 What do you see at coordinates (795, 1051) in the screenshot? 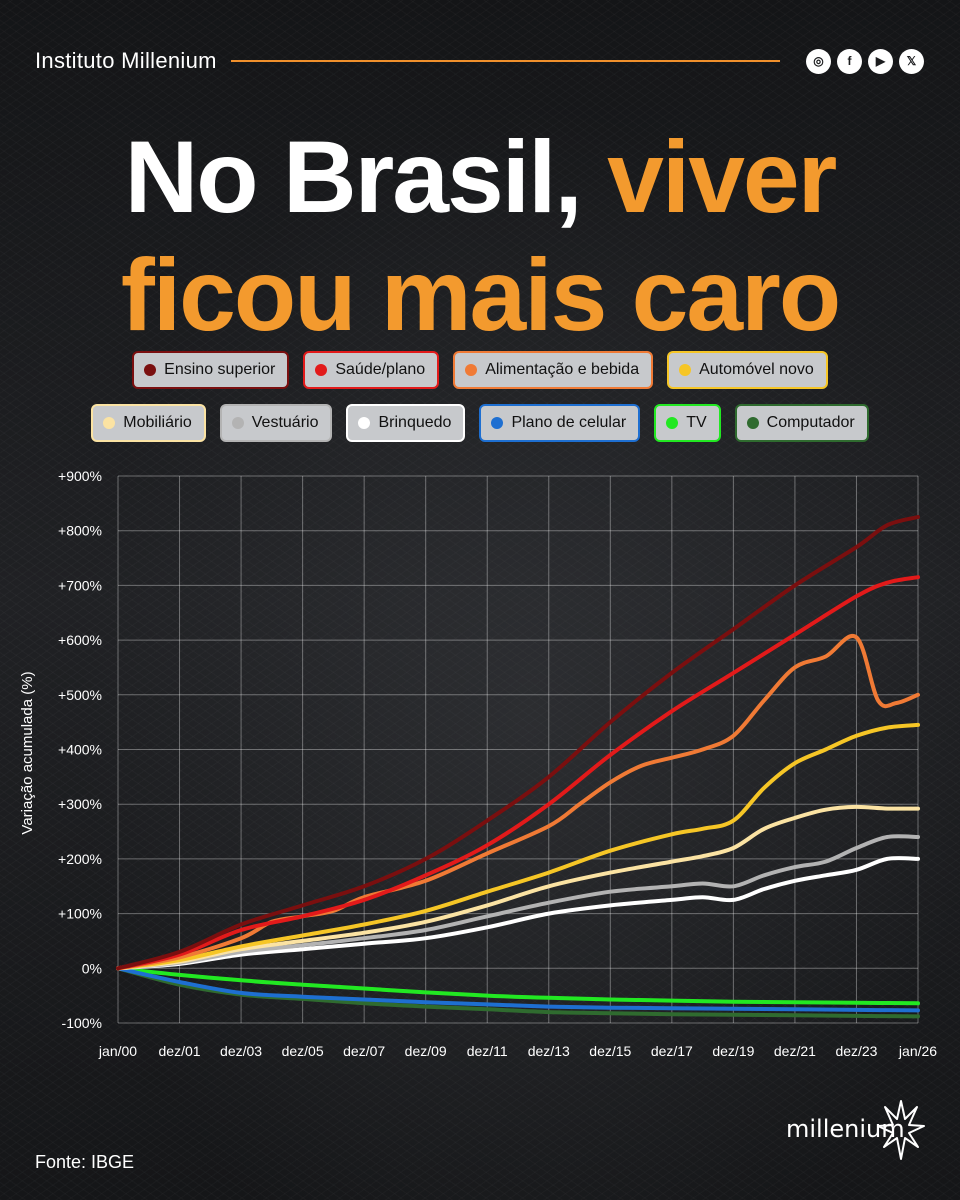
I see `x-tick-label: dez/21` at bounding box center [795, 1051].